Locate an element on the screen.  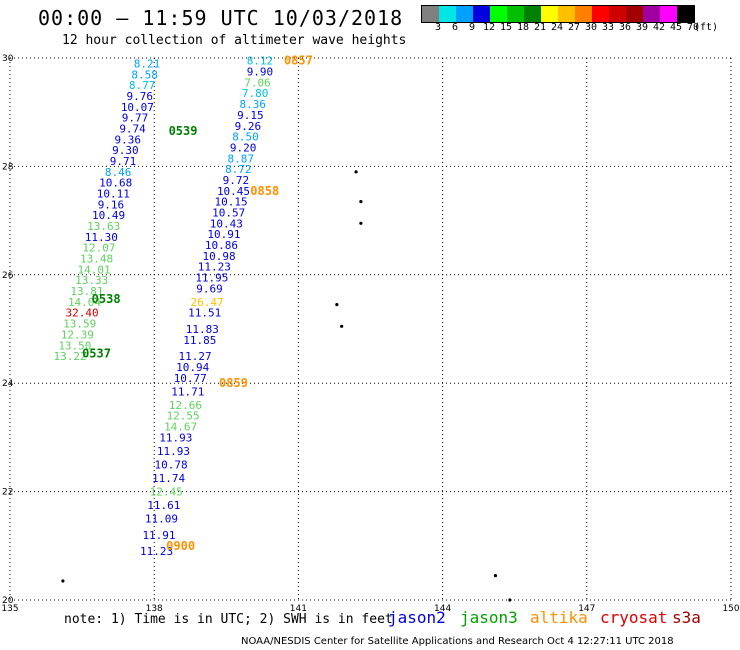
wave-height-value: 9.77 is located at coordinates (135, 118).